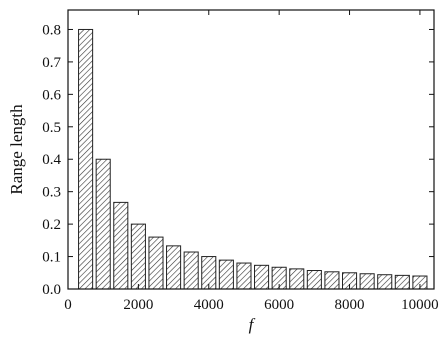  What do you see at coordinates (51, 63) in the screenshot?
I see `y-tick-label: 0.7` at bounding box center [51, 63].